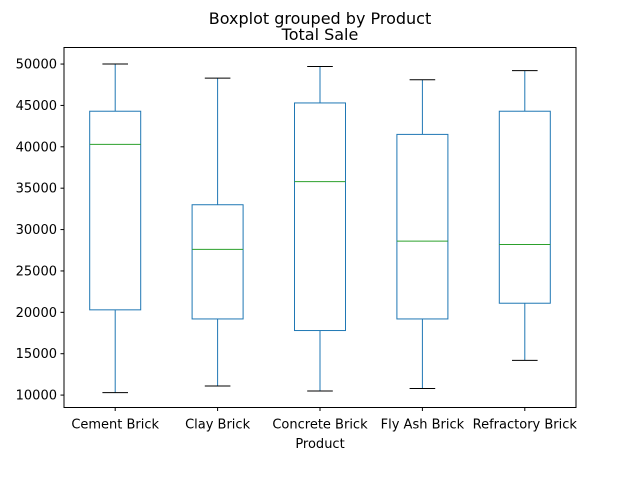 This screenshot has height=480, width=640. I want to click on chart-title: Total Sale, so click(320, 34).